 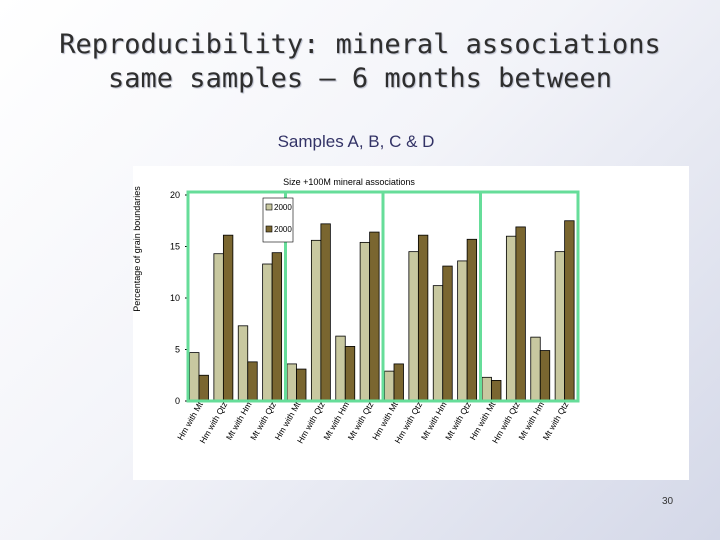 I want to click on chart-title: Size +100M mineral associations, so click(x=349, y=182).